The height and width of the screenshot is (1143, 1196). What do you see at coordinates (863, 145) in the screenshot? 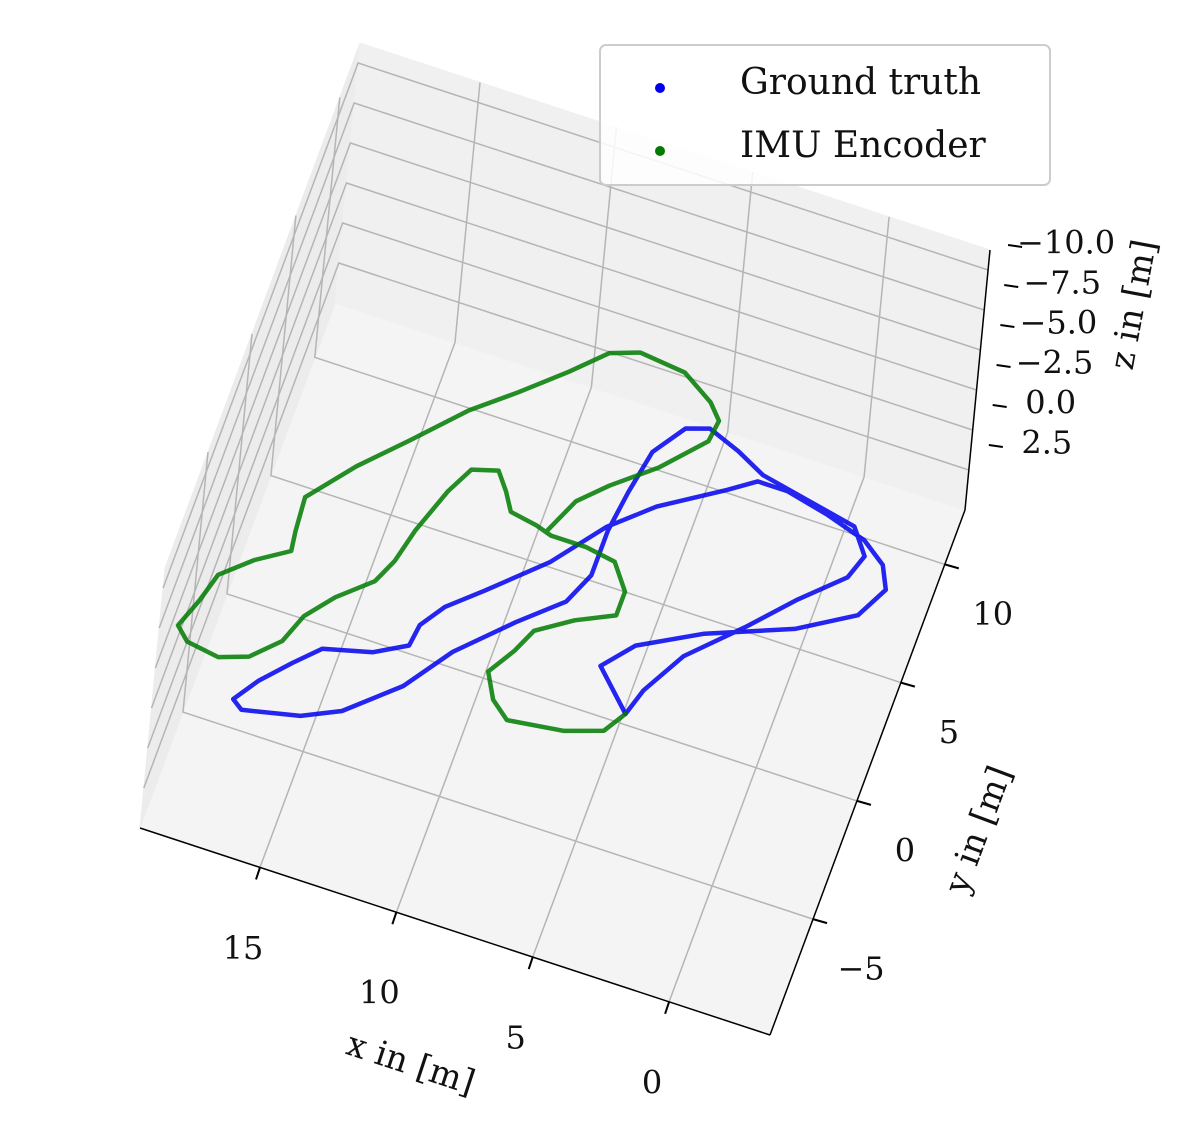
I see `legend-label: IMU Encoder` at bounding box center [863, 145].